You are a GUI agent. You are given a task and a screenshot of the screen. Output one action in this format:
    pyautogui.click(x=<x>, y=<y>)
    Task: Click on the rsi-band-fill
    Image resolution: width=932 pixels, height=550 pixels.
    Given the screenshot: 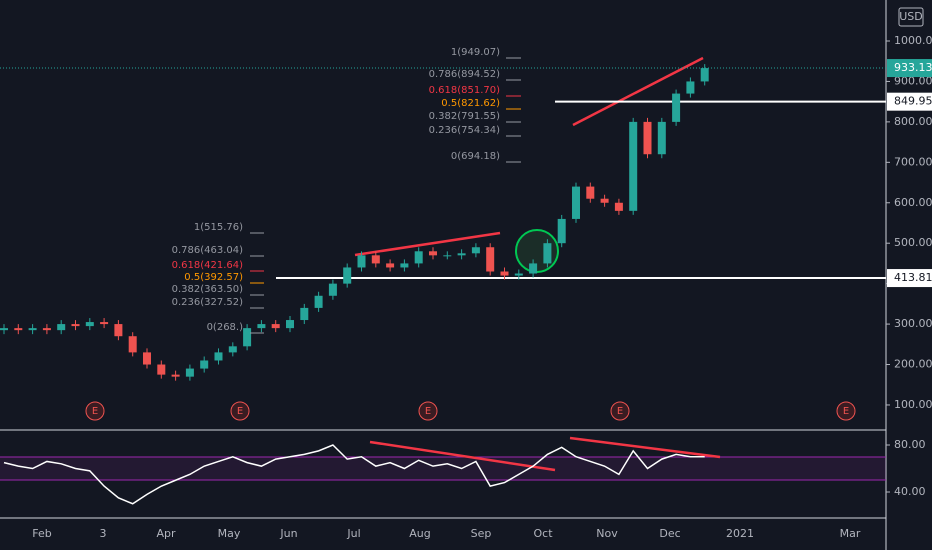 What is the action you would take?
    pyautogui.click(x=443, y=468)
    